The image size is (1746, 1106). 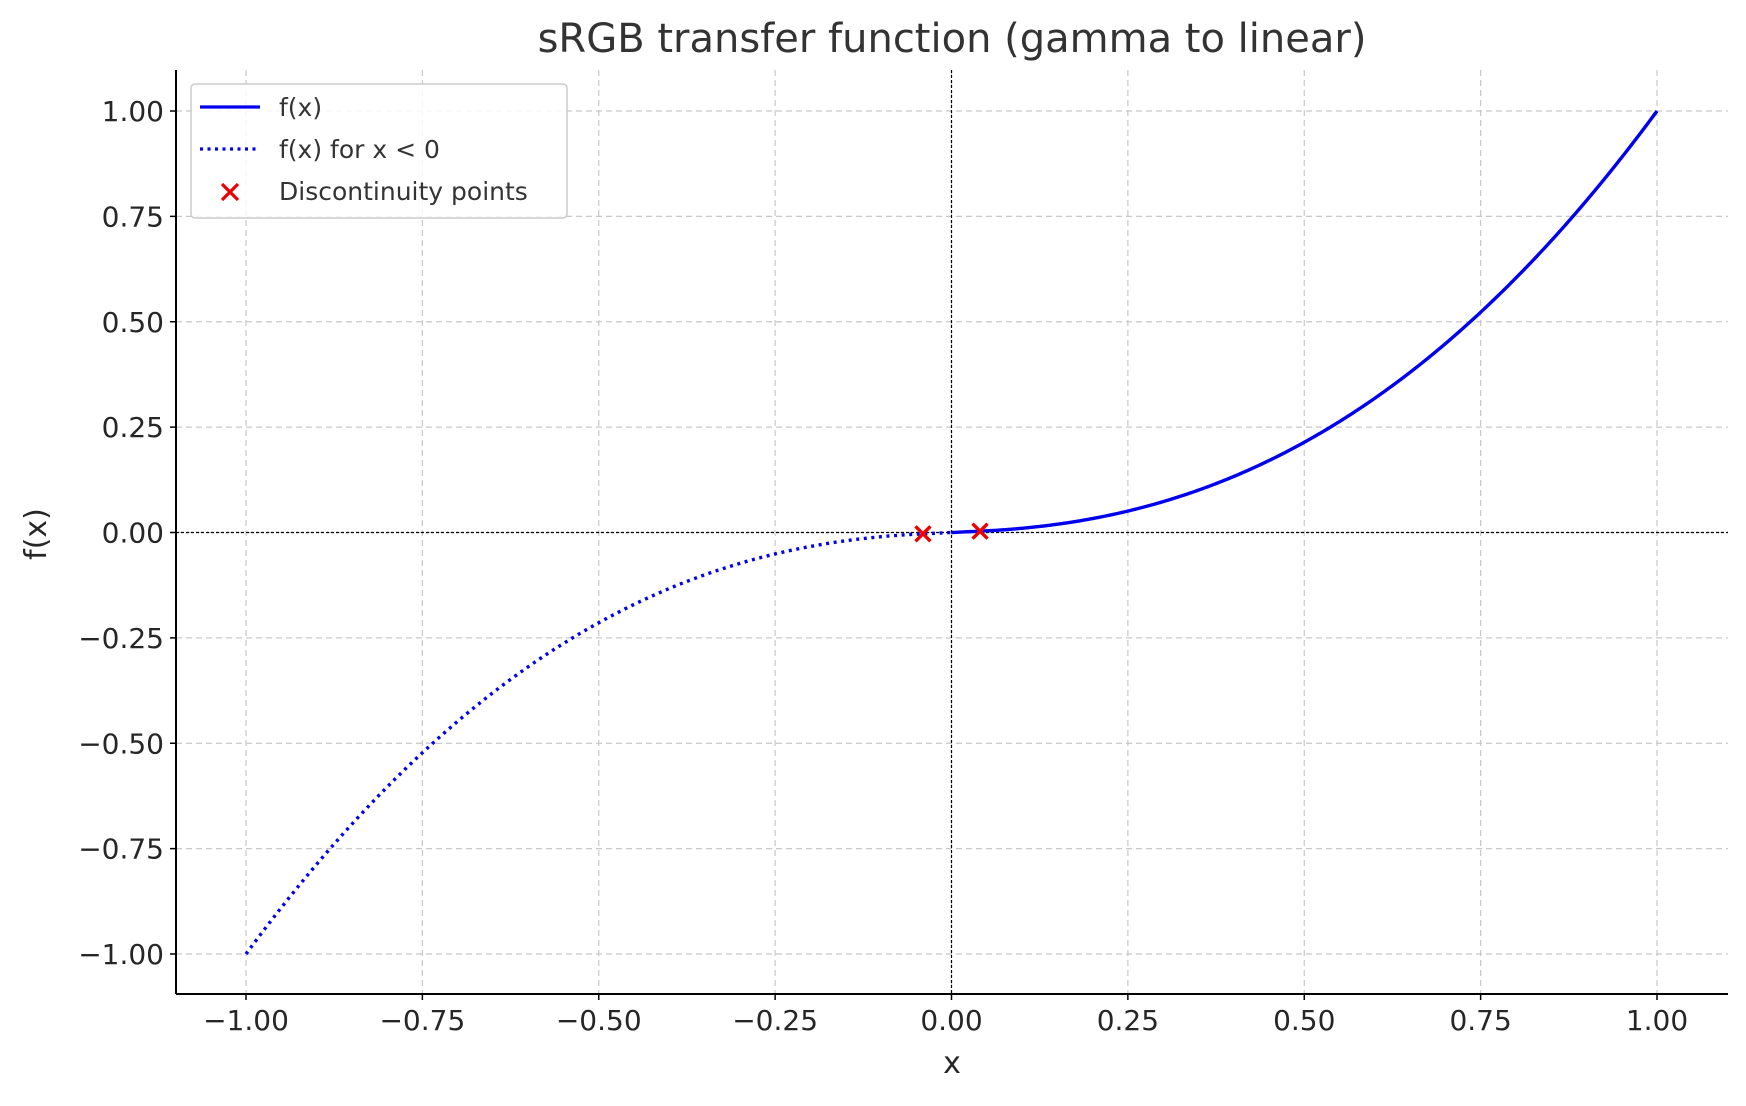 I want to click on discontinuity-markers, so click(x=951, y=532).